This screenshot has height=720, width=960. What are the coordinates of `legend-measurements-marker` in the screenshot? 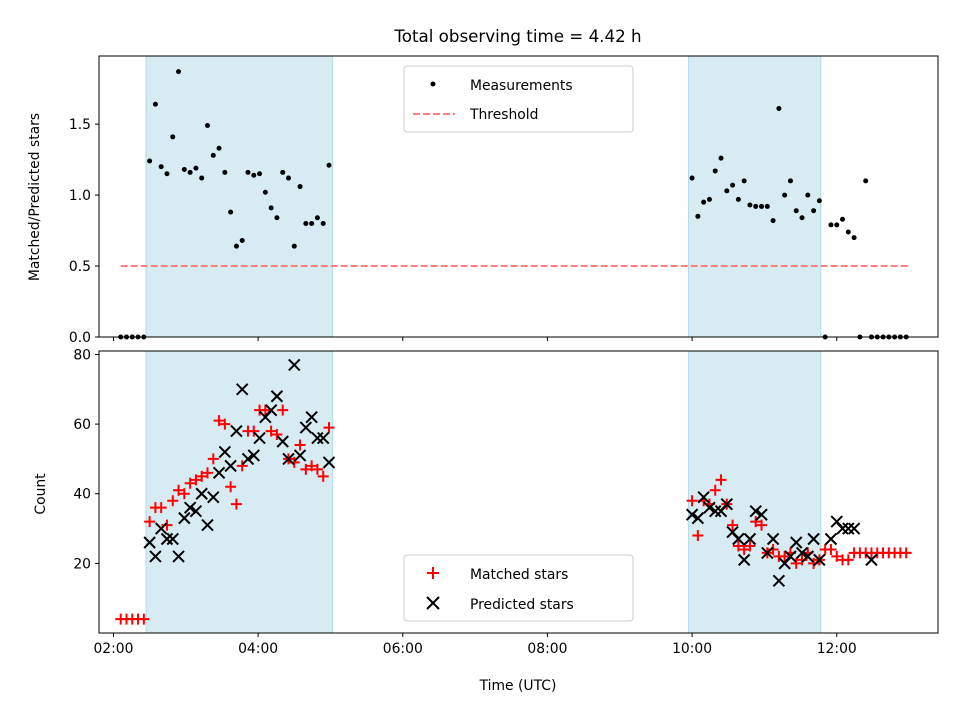 It's located at (433, 84).